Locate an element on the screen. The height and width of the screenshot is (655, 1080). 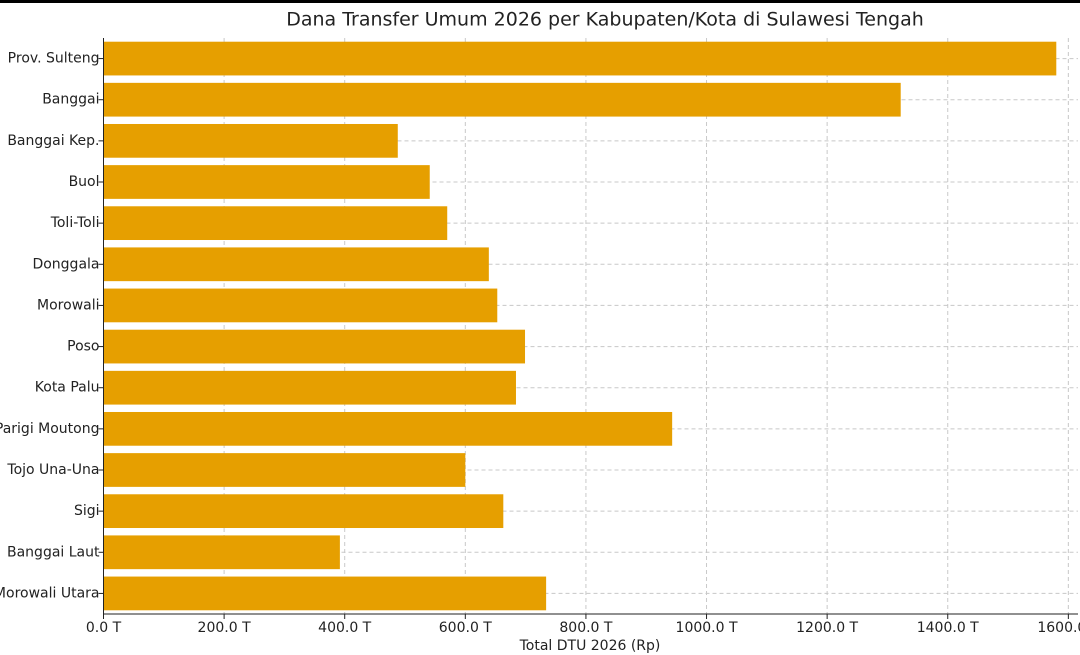
y-tick-label: Banggai is located at coordinates (70, 100).